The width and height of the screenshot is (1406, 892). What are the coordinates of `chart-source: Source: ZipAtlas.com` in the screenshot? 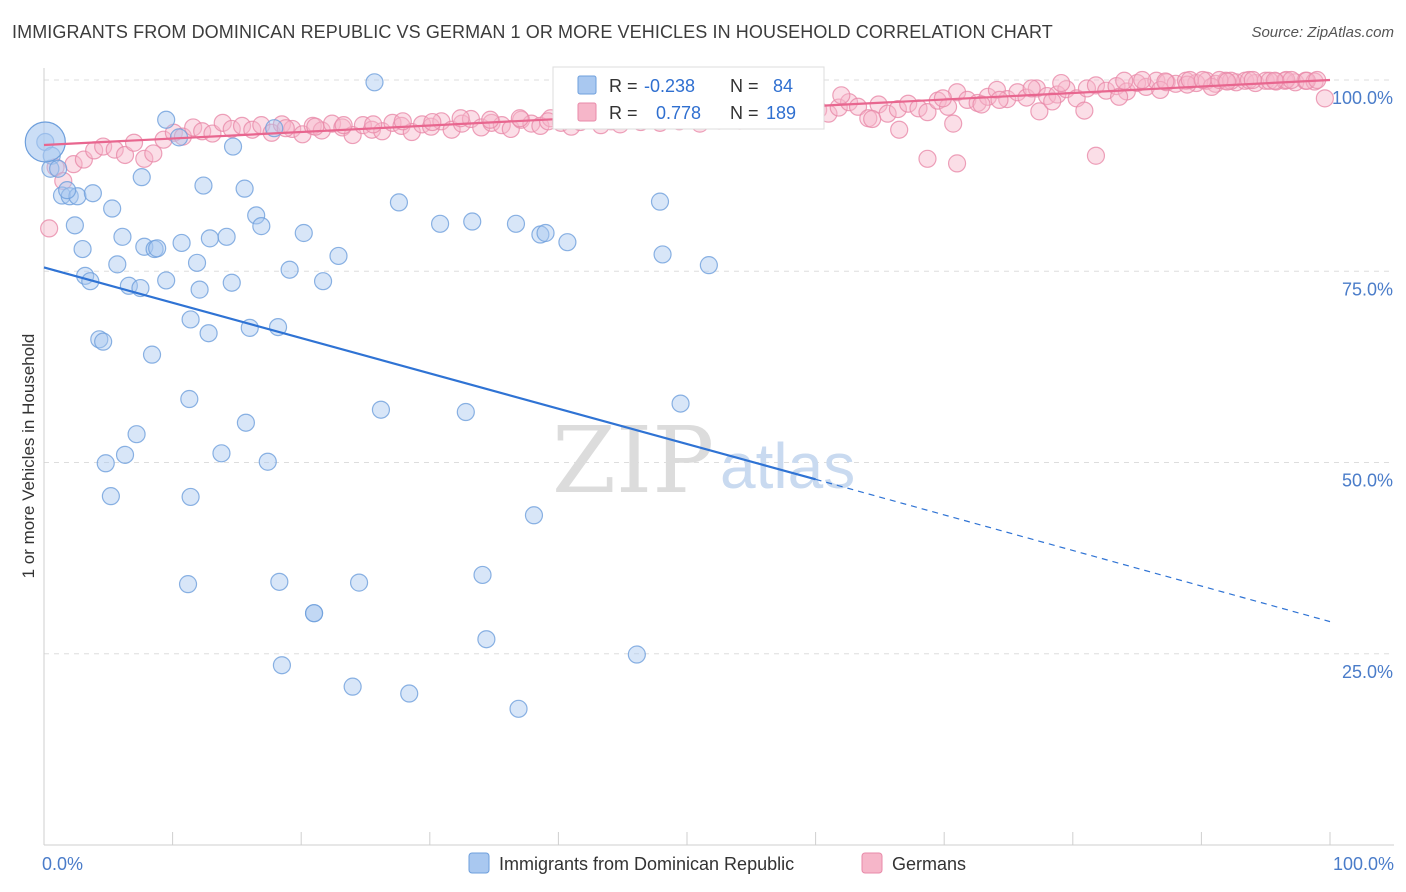 It's located at (1322, 32).